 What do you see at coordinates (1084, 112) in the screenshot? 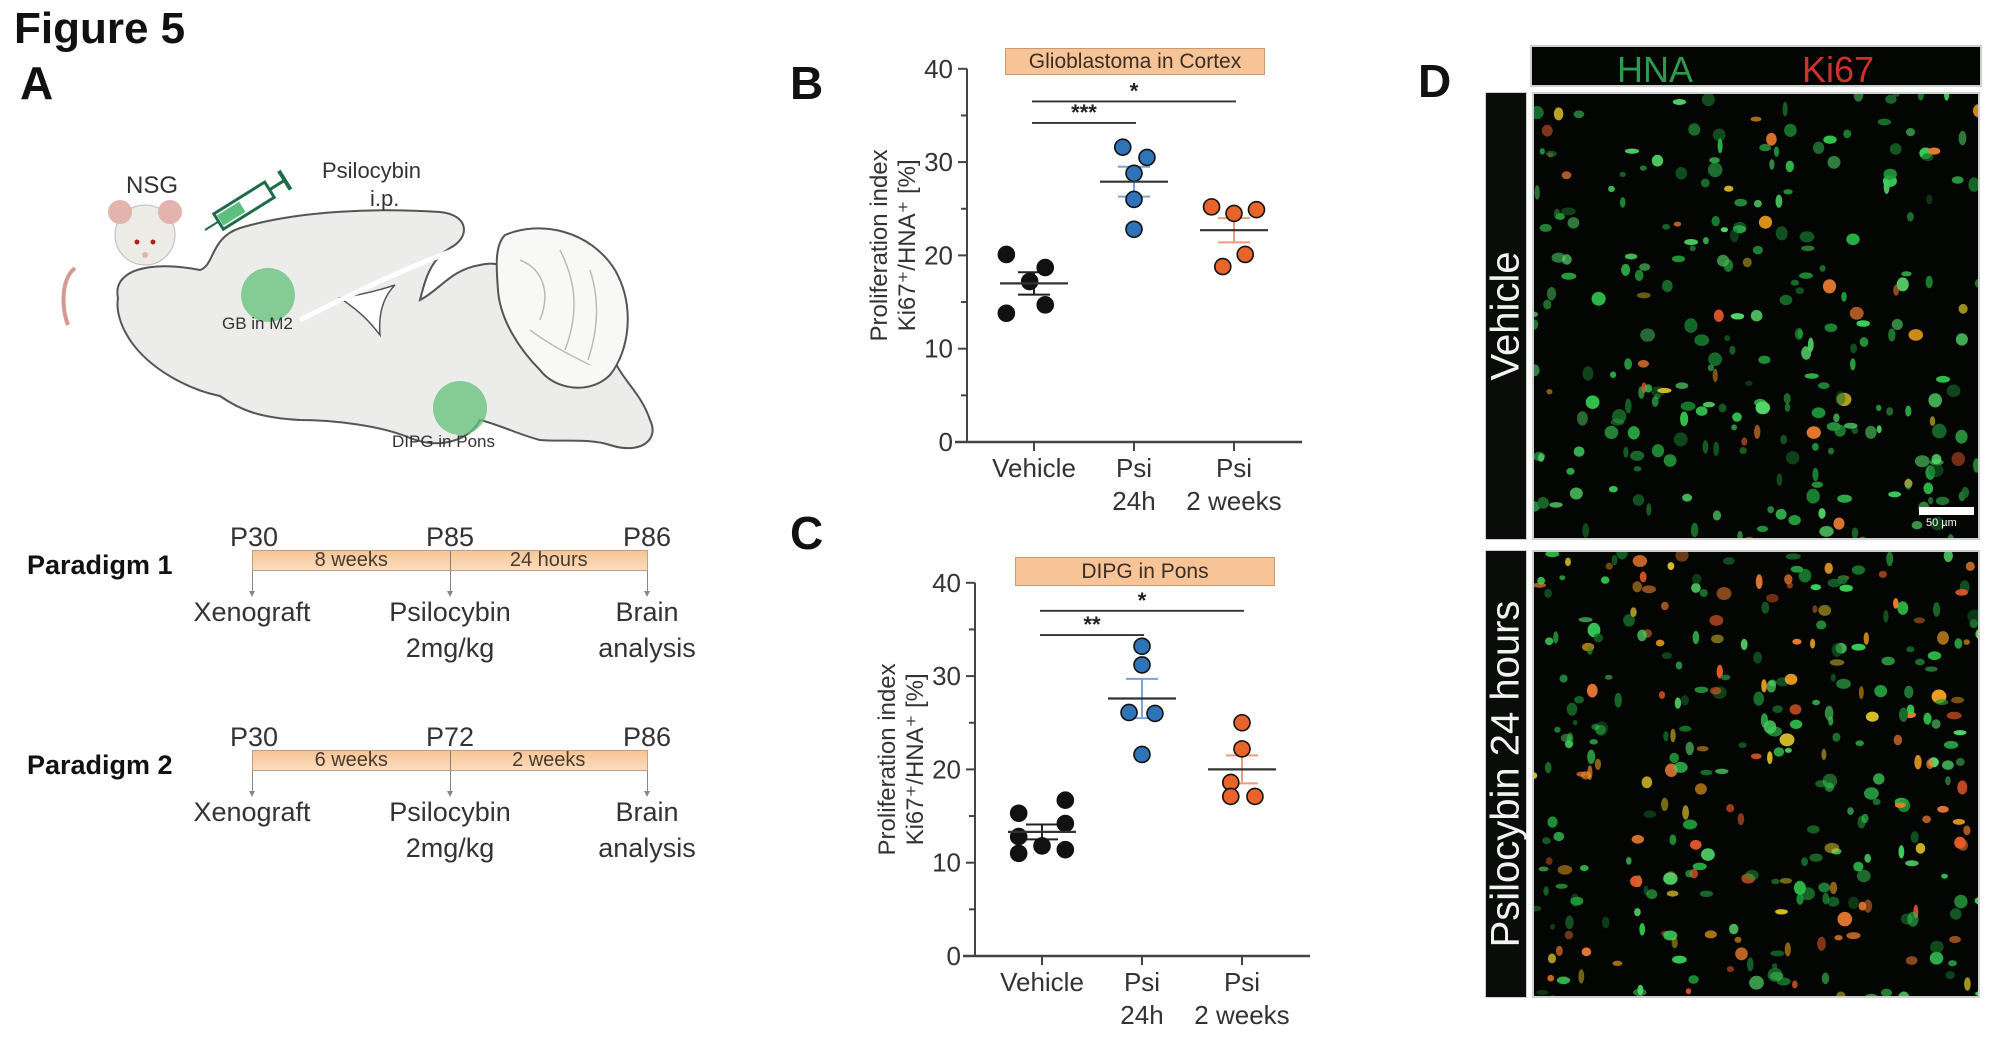
I see `significance-label: ***` at bounding box center [1084, 112].